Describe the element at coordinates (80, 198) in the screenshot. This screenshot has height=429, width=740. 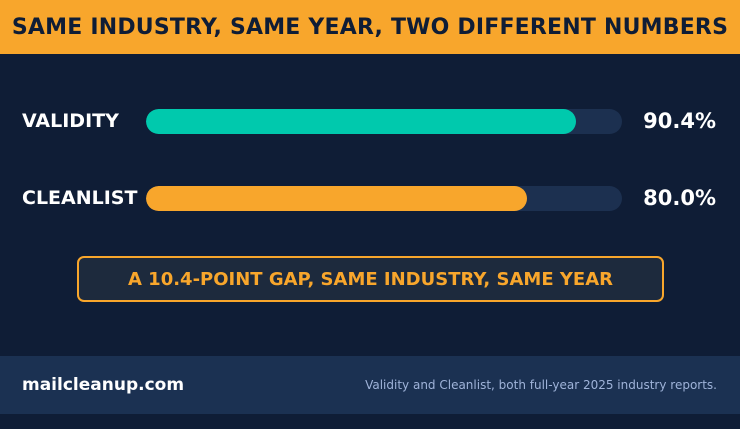
I see `bar-label-cleanlist: CLEANLIST` at that location.